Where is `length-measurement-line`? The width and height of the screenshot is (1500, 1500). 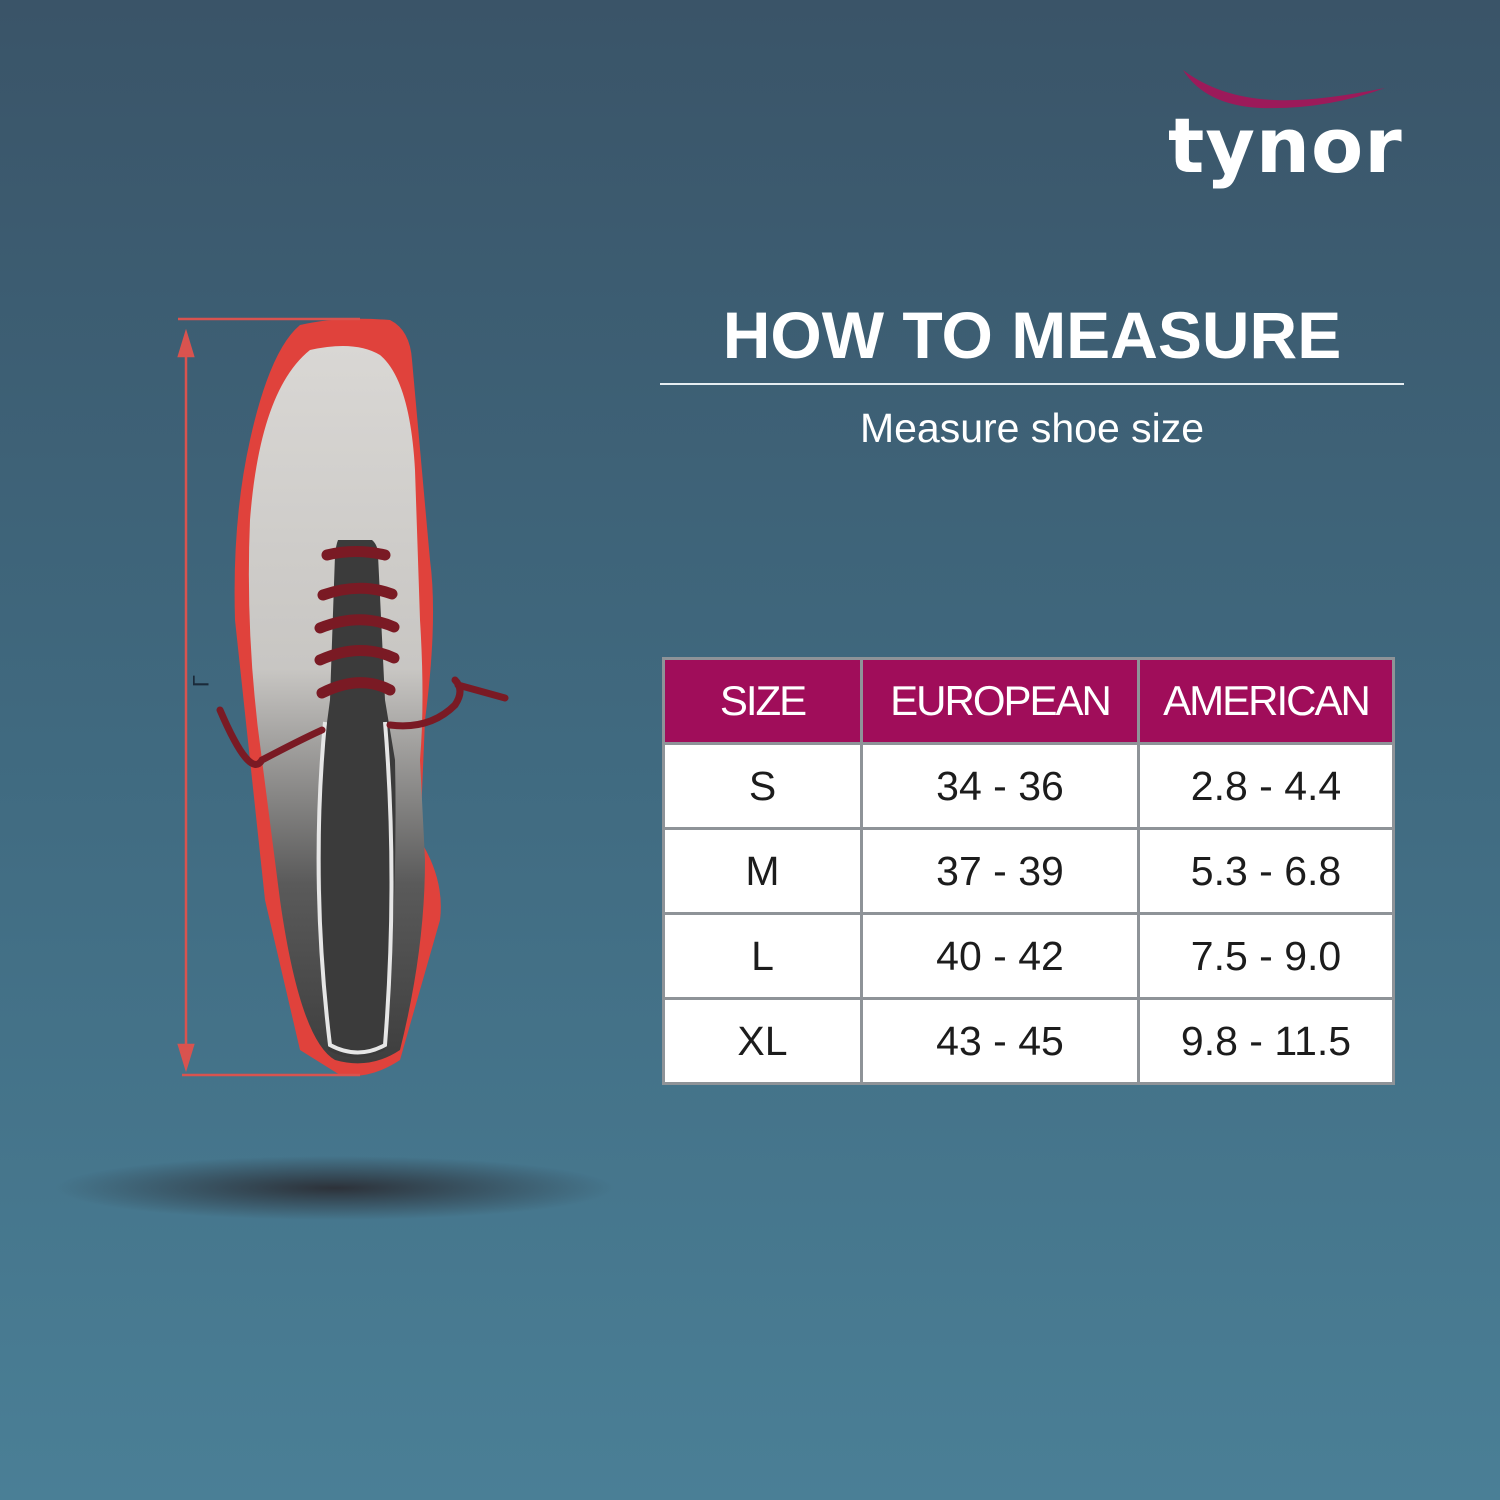 length-measurement-line is located at coordinates (268, 697).